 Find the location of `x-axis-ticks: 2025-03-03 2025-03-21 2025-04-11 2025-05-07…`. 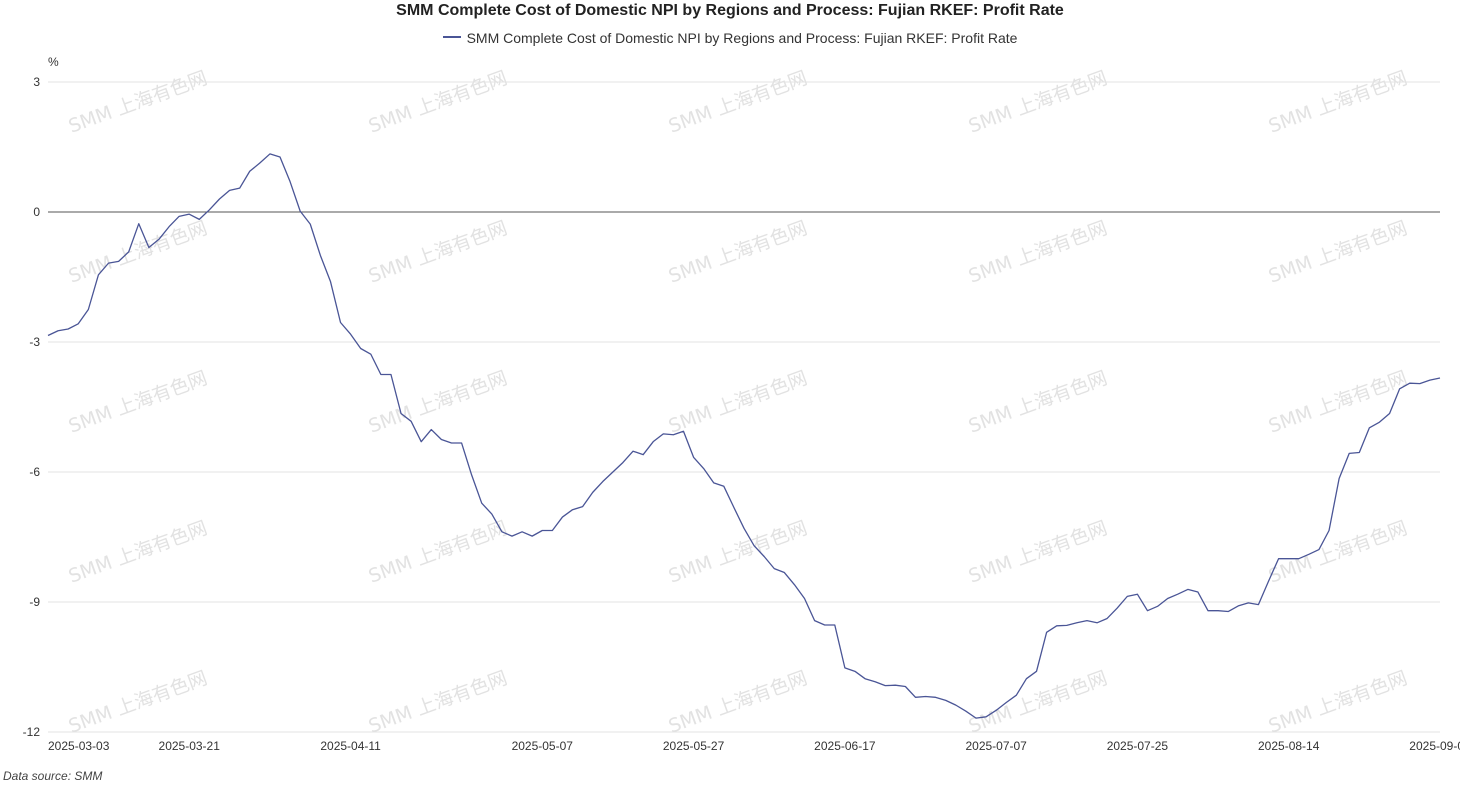

x-axis-ticks: 2025-03-03 2025-03-21 2025-04-11 2025-05-07… is located at coordinates (754, 746).